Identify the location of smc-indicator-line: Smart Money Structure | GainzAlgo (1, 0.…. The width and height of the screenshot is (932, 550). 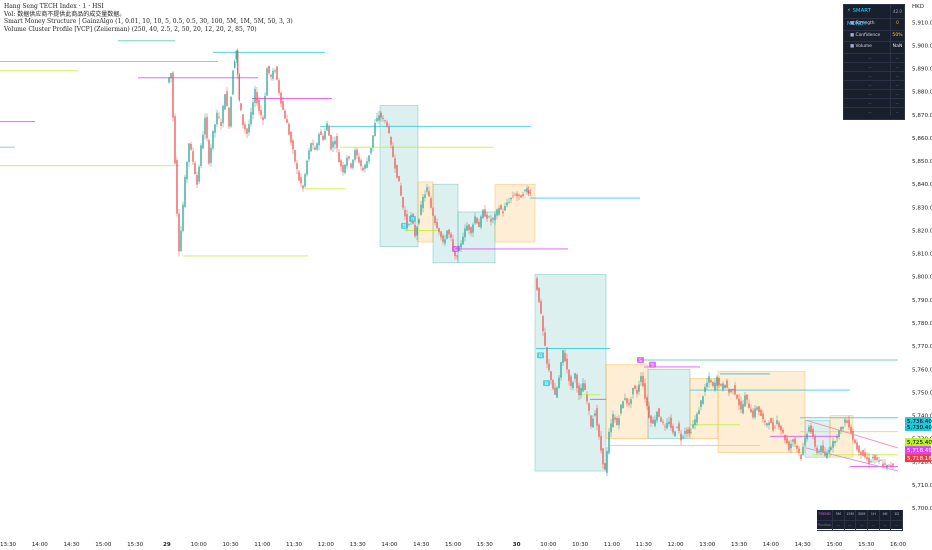
(148, 22).